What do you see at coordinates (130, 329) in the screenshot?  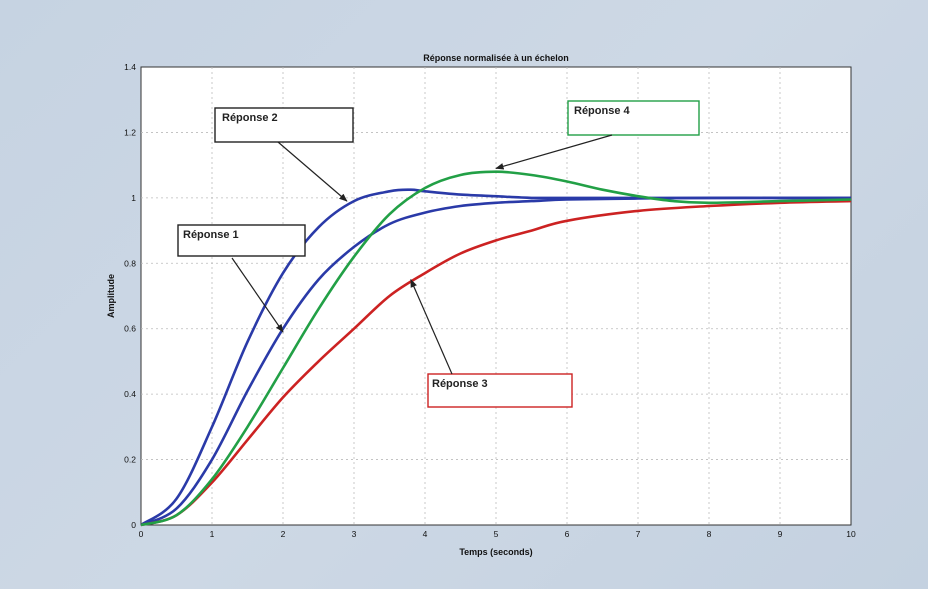 I see `y-tick-label: 0.6` at bounding box center [130, 329].